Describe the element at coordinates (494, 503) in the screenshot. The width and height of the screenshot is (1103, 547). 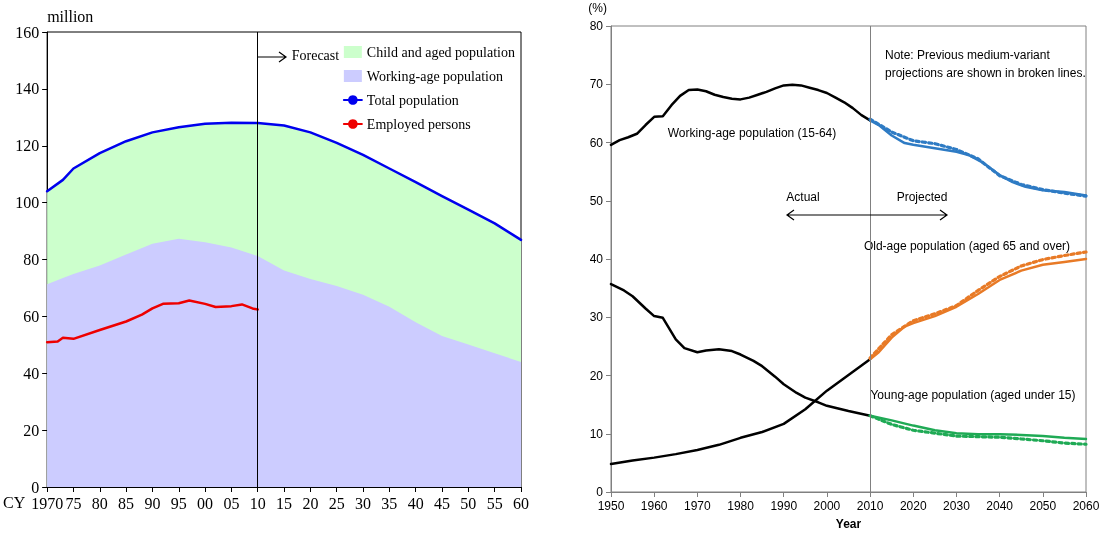
I see `x-tick-label: 55` at that location.